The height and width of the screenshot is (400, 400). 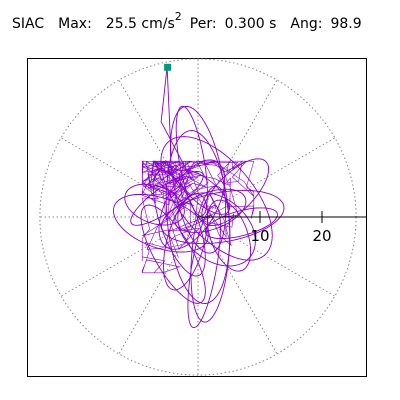 I want to click on radial-axis: 10 20, so click(x=282, y=228).